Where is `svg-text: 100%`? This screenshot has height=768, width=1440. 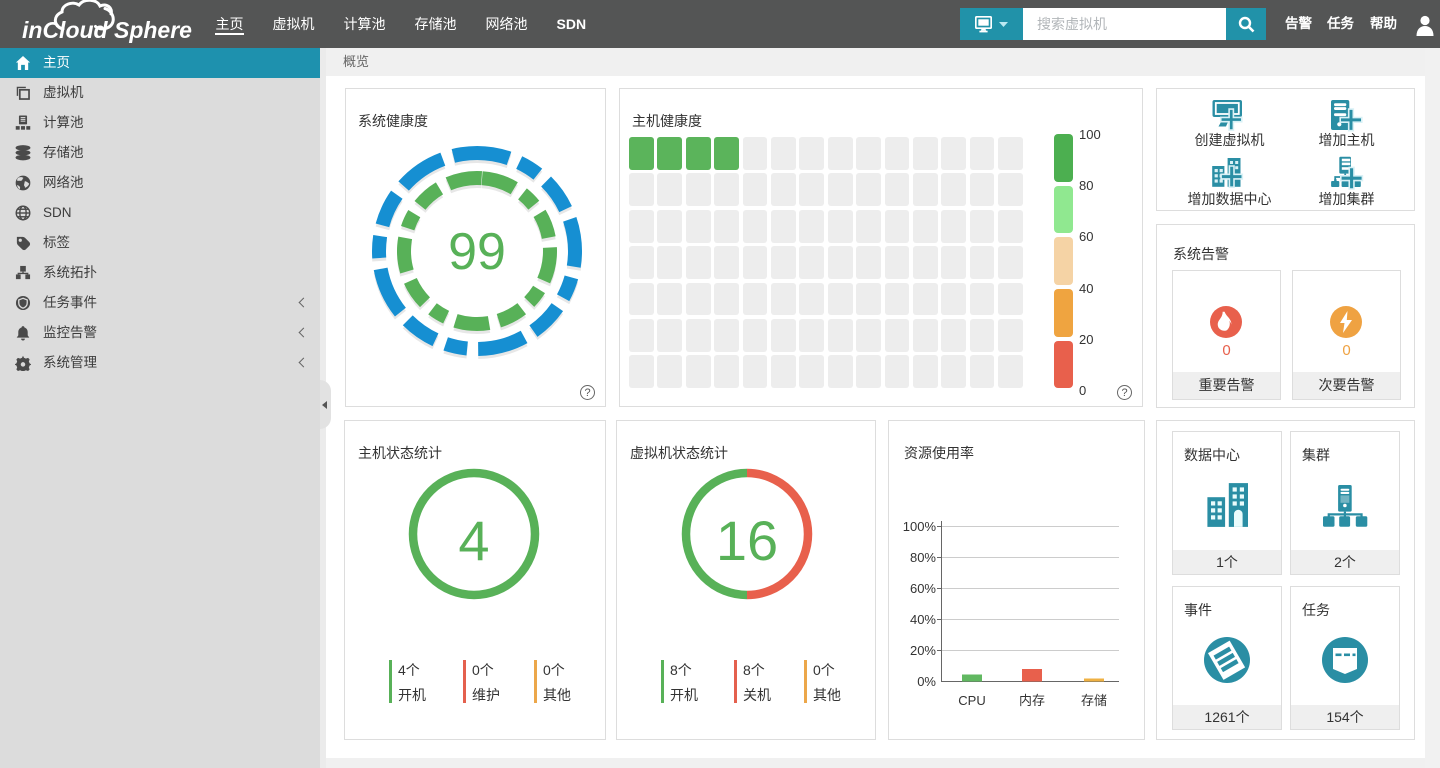 svg-text: 100% is located at coordinates (920, 526).